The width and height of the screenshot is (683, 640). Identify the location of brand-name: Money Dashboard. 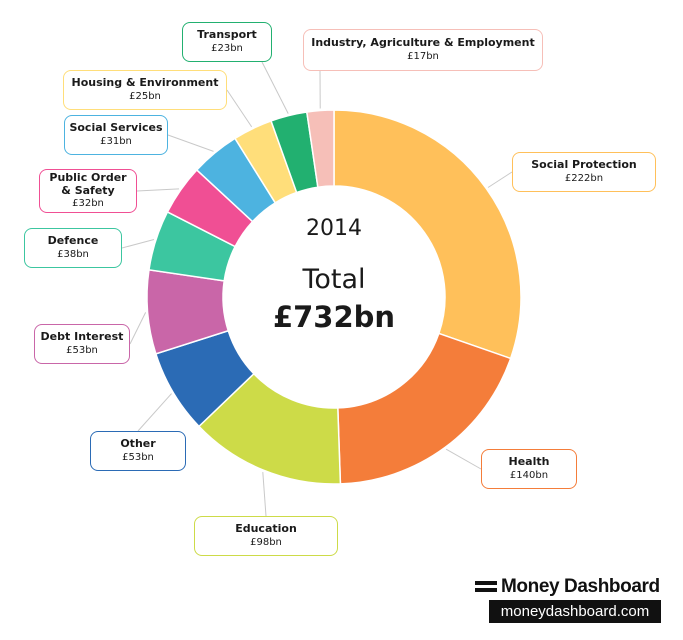
(580, 586).